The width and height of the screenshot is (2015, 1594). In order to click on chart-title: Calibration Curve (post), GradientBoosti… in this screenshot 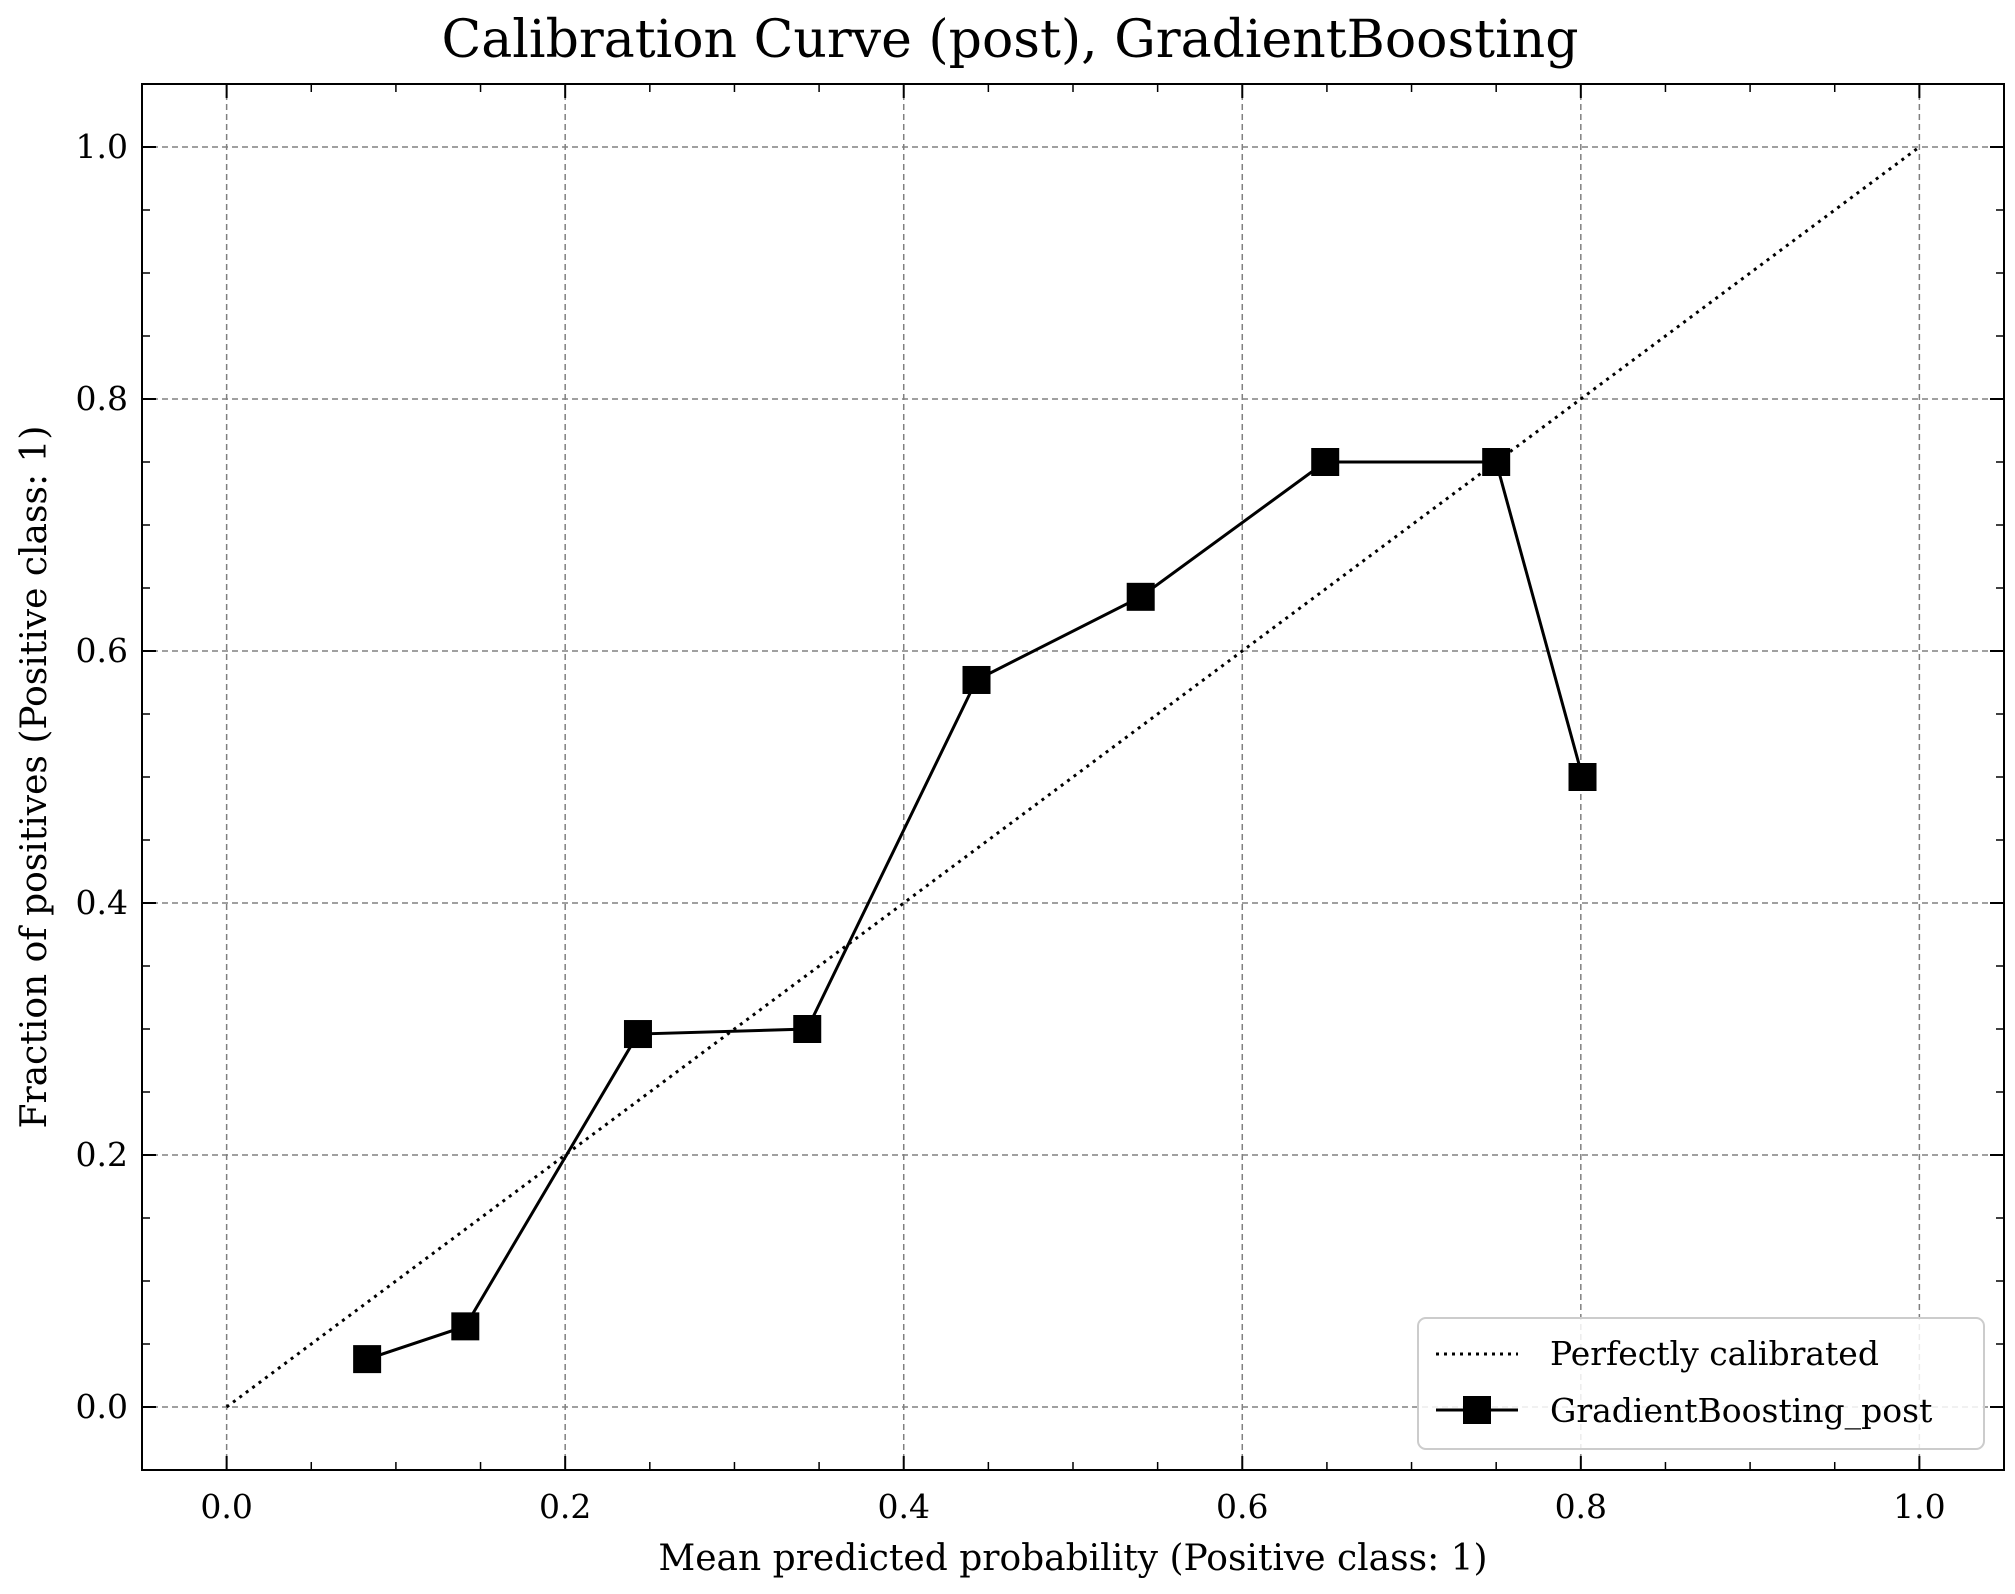, I will do `click(1010, 40)`.